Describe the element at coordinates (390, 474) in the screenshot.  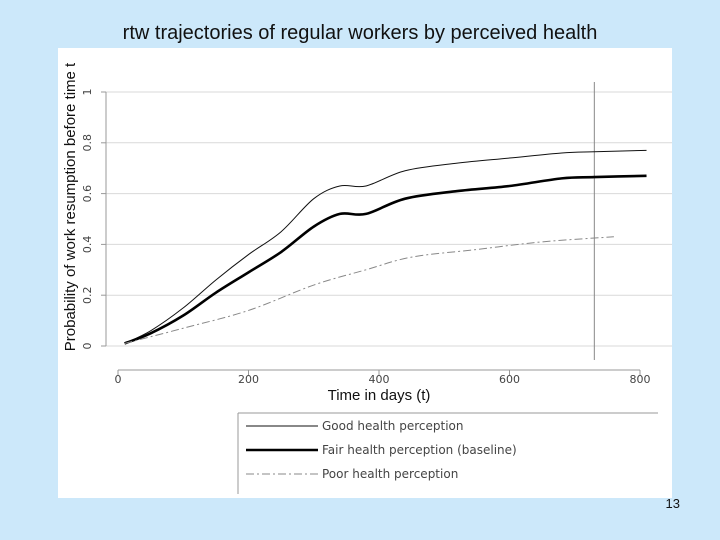
I see `legend-label-2: Poor health perception` at that location.